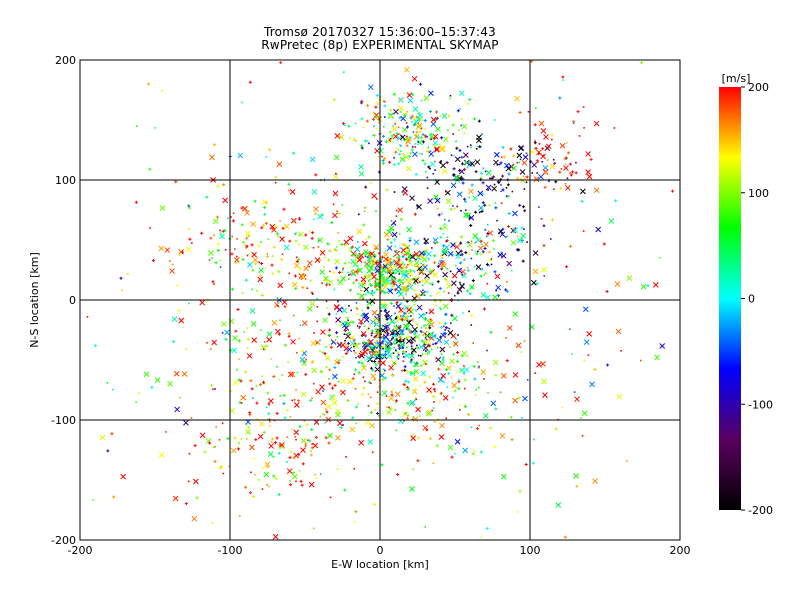  I want to click on y-tick-label: -200, so click(63, 540).